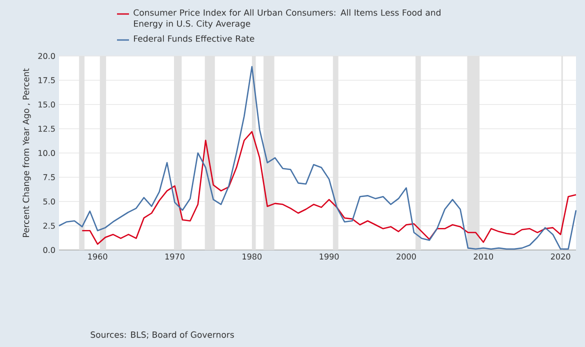 This screenshot has width=585, height=347. What do you see at coordinates (46, 80) in the screenshot?
I see `y-tick-label: 17.5` at bounding box center [46, 80].